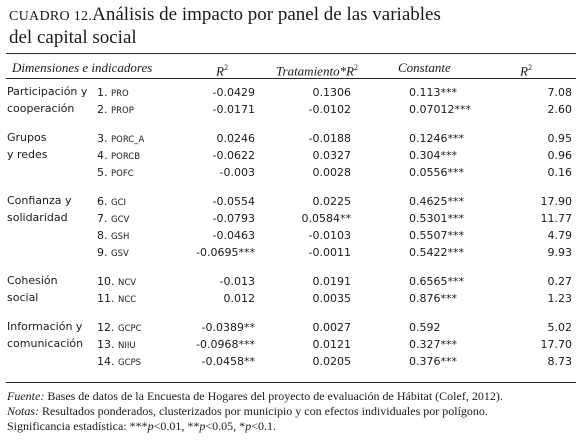 The width and height of the screenshot is (581, 441). I want to click on cell-tratamiento: 0.0028, so click(332, 172).